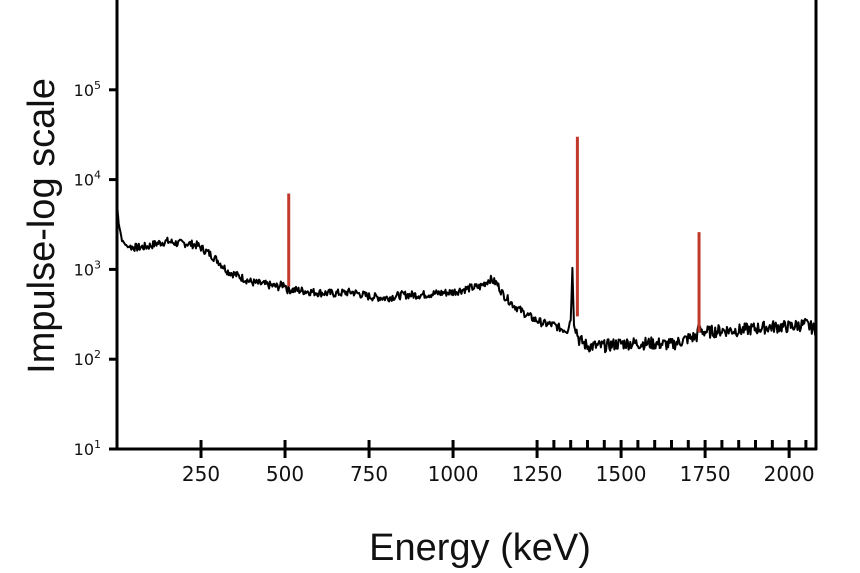 This screenshot has height=573, width=860. What do you see at coordinates (87, 268) in the screenshot?
I see `y-tick-label: 10³` at bounding box center [87, 268].